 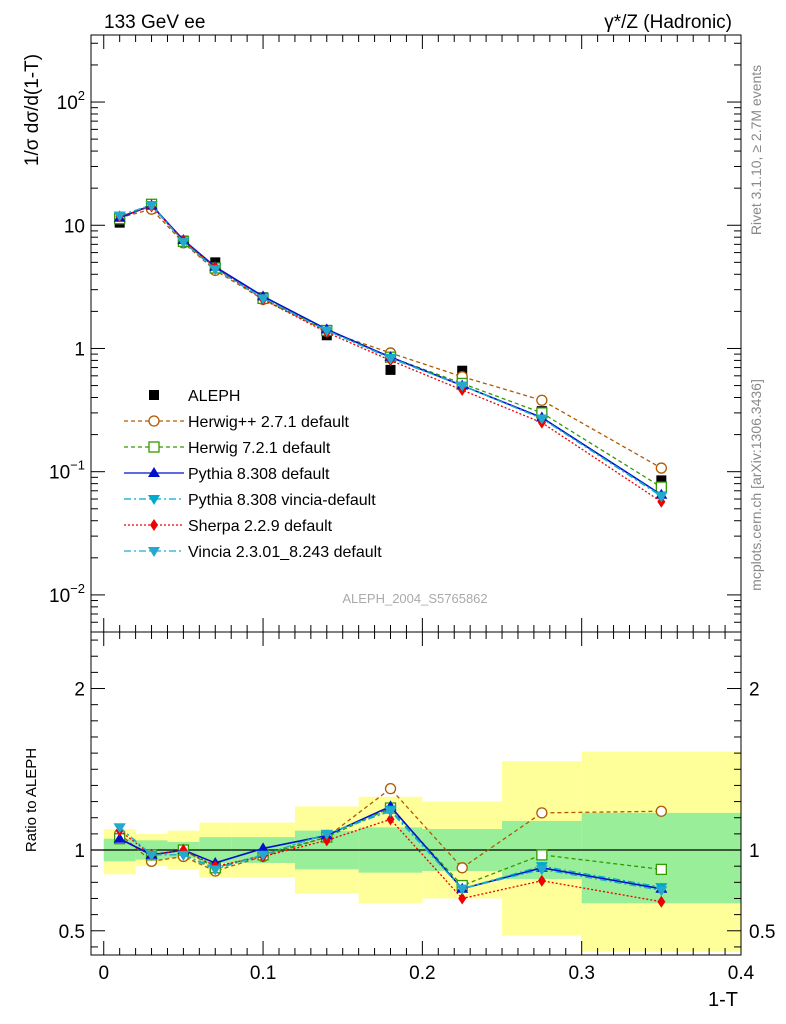 What do you see at coordinates (756, 485) in the screenshot?
I see `source-label: mcplots.cern.ch [arXiv:1306.3436]` at bounding box center [756, 485].